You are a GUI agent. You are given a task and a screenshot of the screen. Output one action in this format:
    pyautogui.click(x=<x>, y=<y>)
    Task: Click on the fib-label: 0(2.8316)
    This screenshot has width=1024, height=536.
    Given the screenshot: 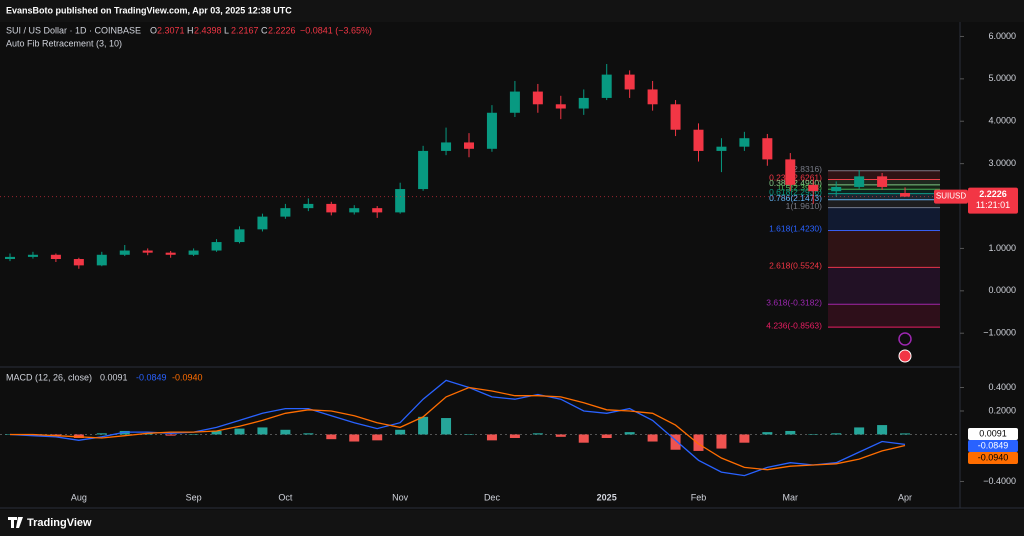 What is the action you would take?
    pyautogui.click(x=804, y=169)
    